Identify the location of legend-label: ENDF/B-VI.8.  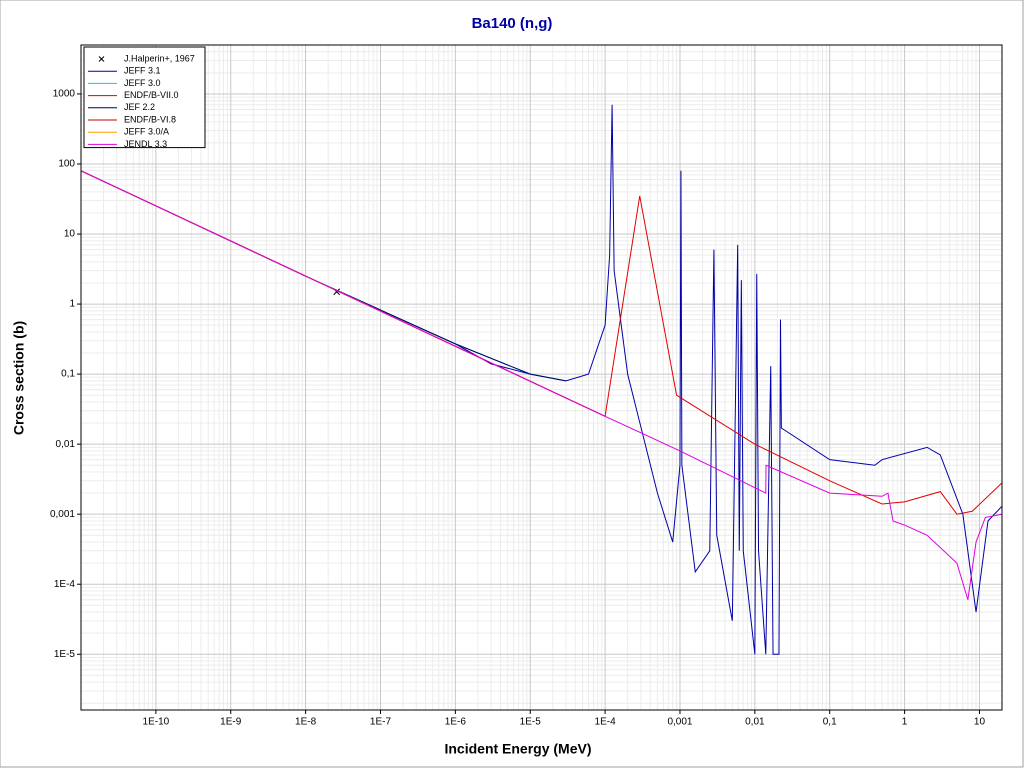
(150, 119).